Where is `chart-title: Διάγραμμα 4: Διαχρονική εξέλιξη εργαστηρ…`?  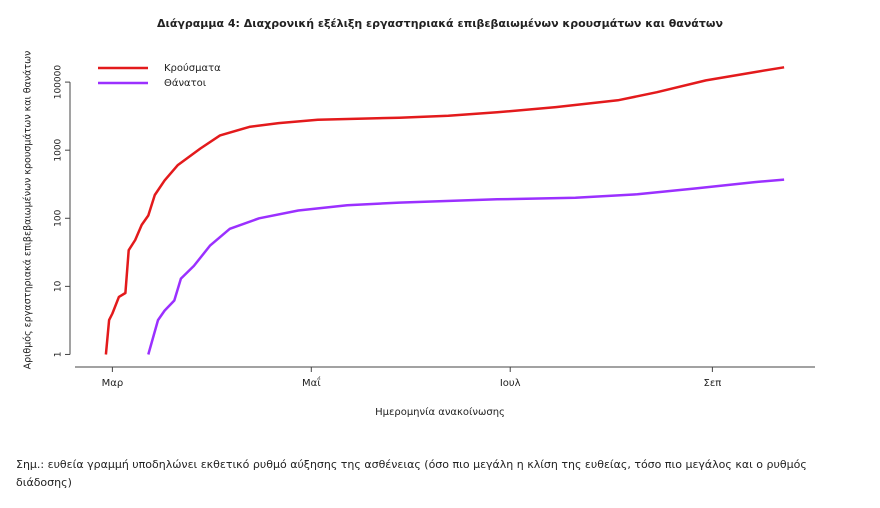 chart-title: Διάγραμμα 4: Διαχρονική εξέλιξη εργαστηρ… is located at coordinates (440, 23).